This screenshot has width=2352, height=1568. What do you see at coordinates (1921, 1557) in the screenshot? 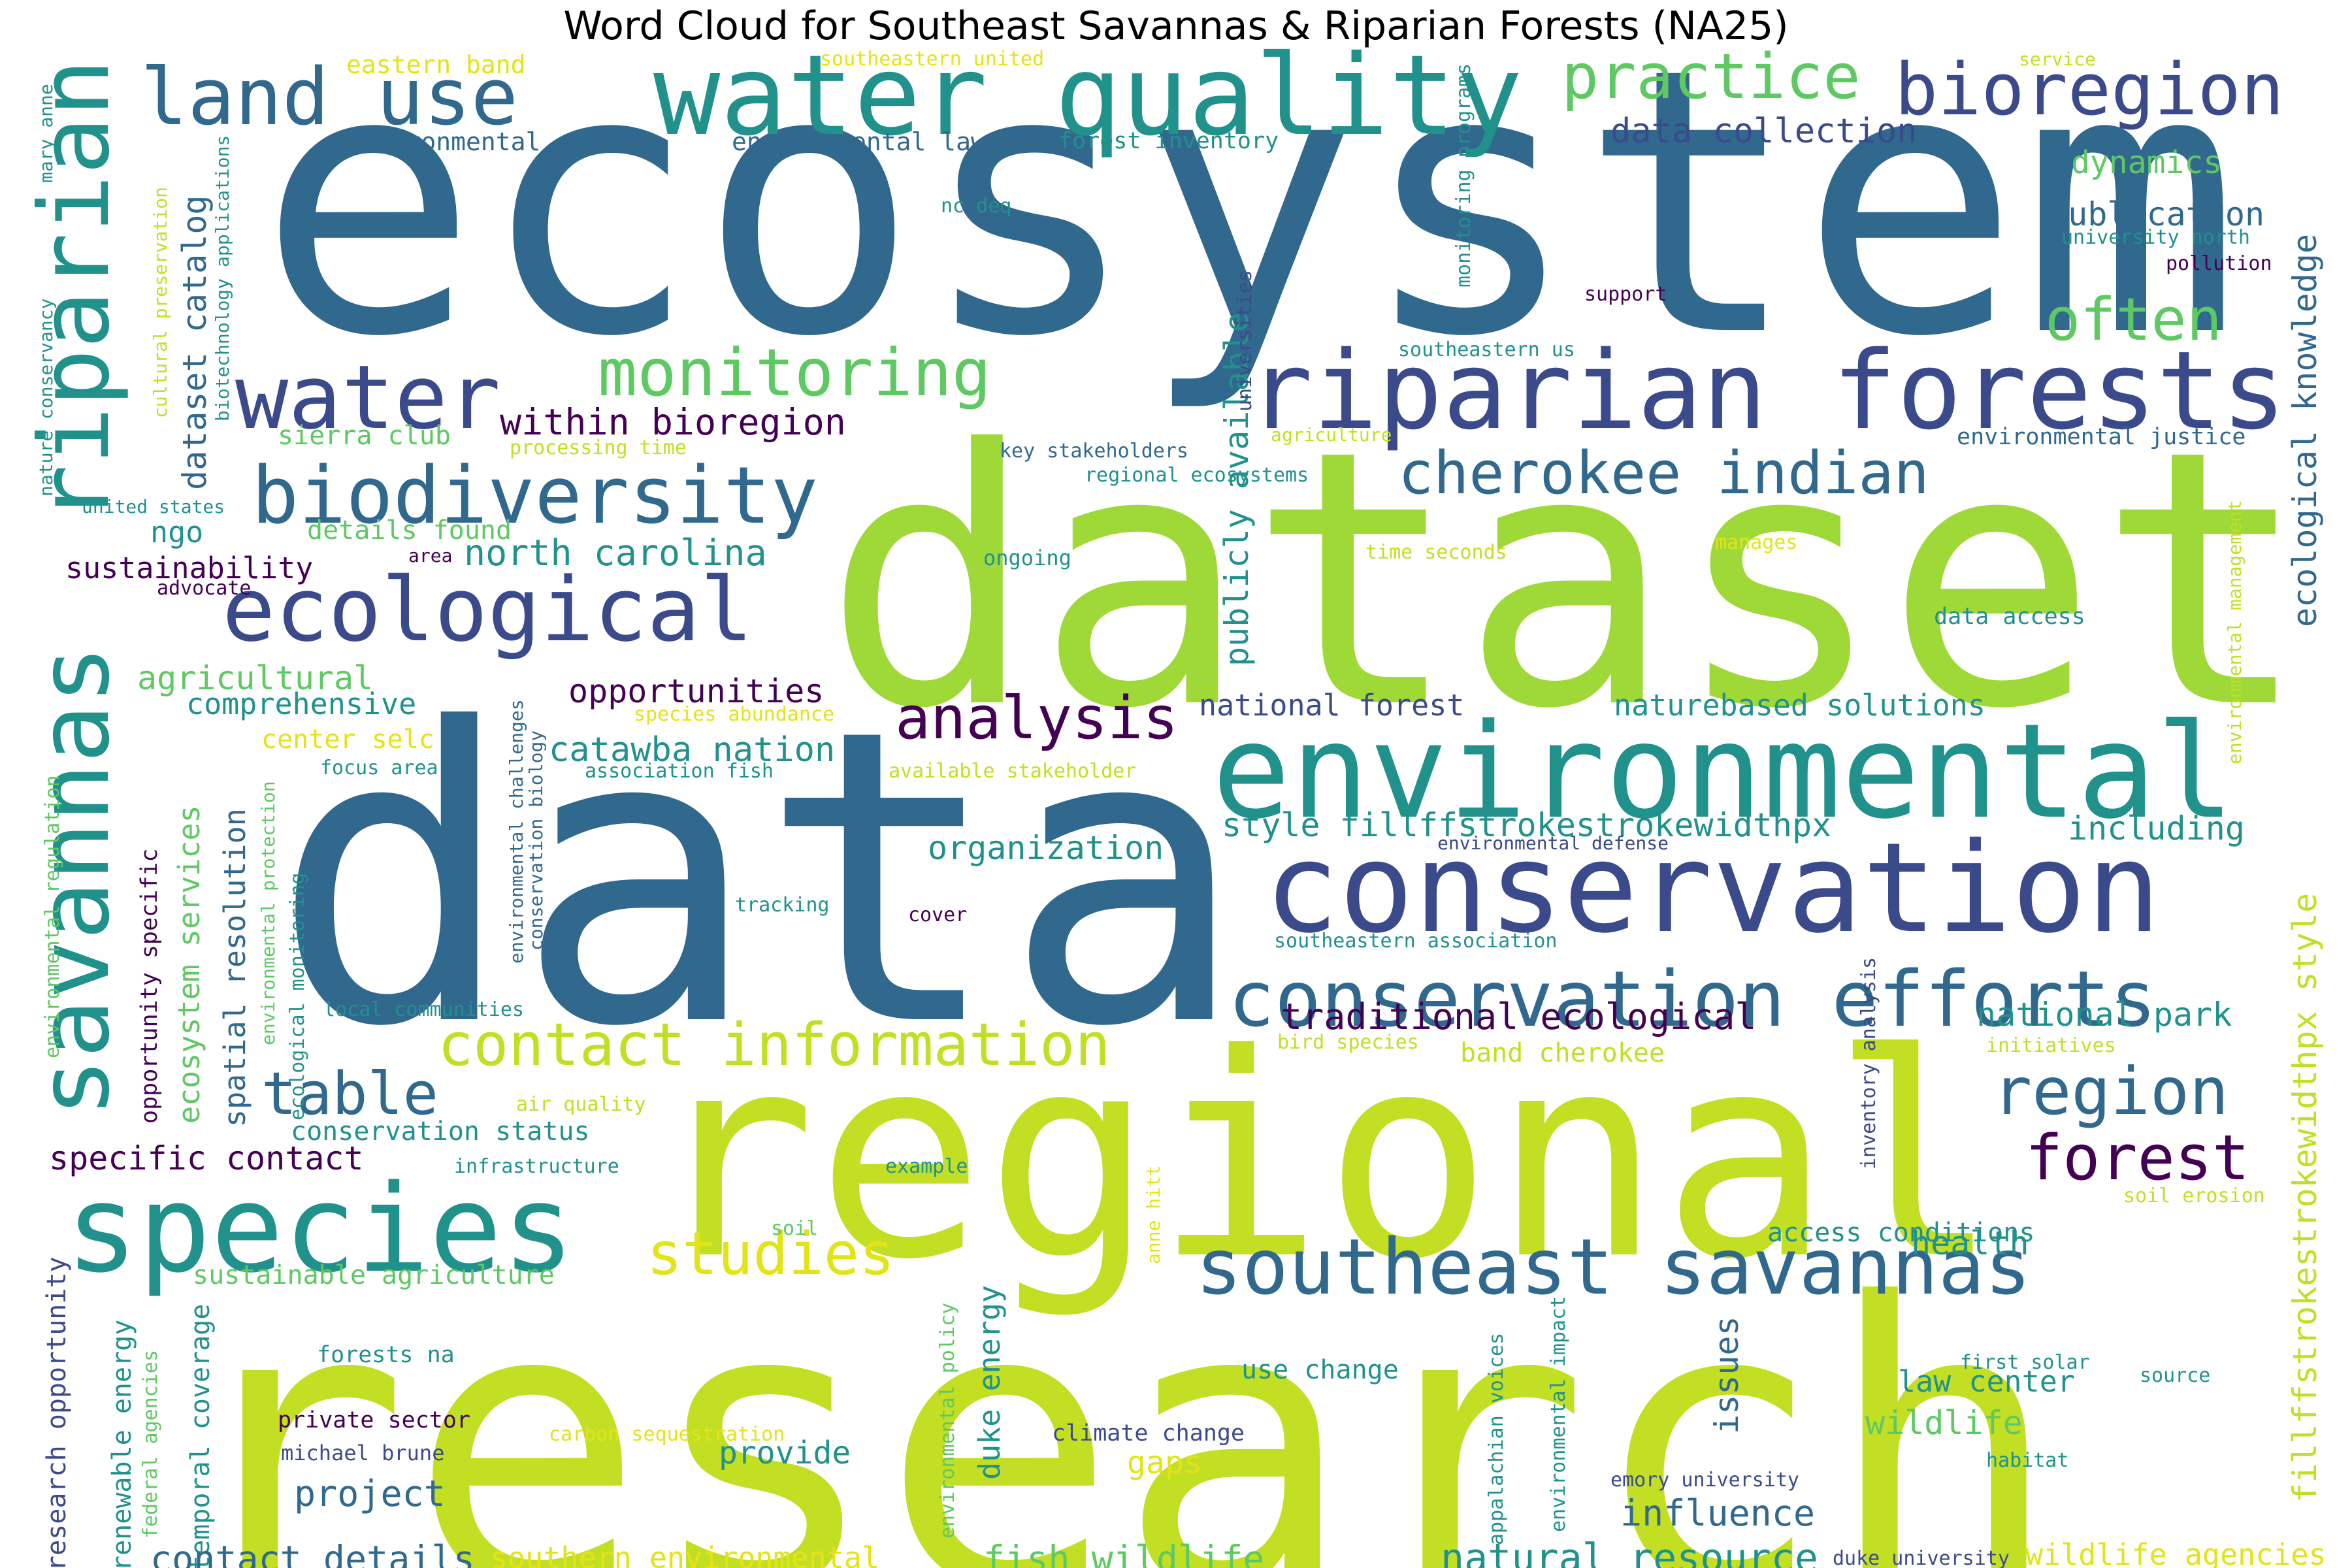
I see `word-duke-university: duke university` at bounding box center [1921, 1557].